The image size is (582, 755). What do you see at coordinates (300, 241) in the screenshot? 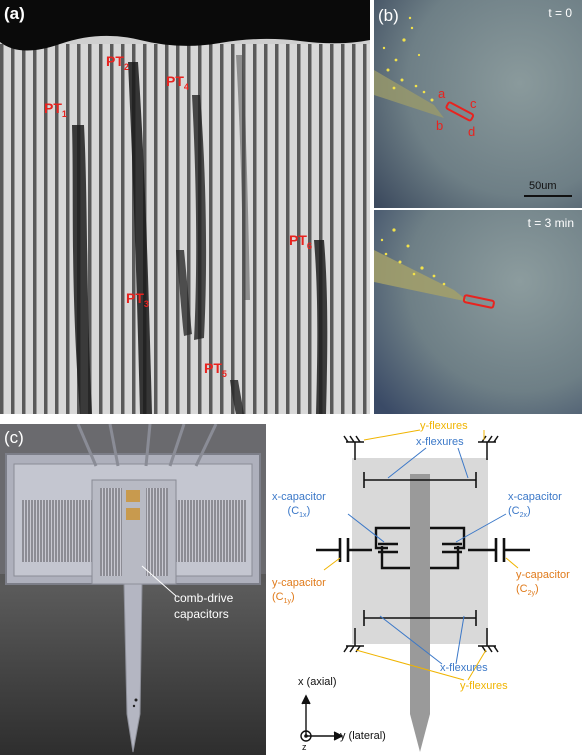
I see `pt6-label: PT6` at bounding box center [300, 241].